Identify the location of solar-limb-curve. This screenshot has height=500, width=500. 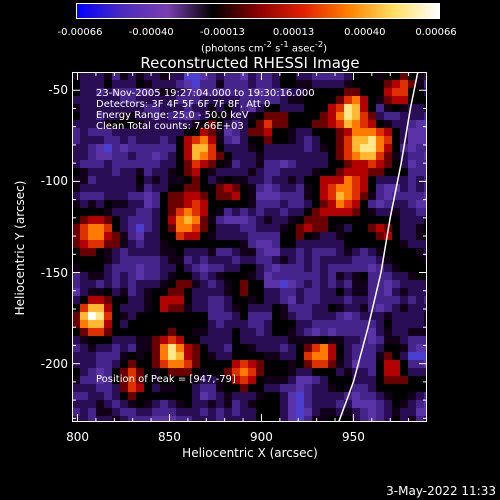
(378, 247).